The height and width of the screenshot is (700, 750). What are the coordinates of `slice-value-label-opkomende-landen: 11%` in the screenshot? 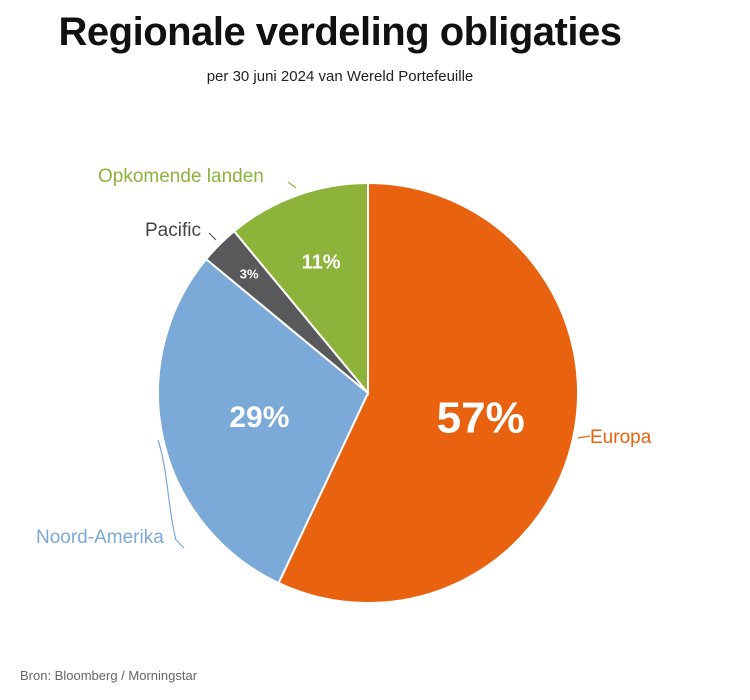 It's located at (321, 263).